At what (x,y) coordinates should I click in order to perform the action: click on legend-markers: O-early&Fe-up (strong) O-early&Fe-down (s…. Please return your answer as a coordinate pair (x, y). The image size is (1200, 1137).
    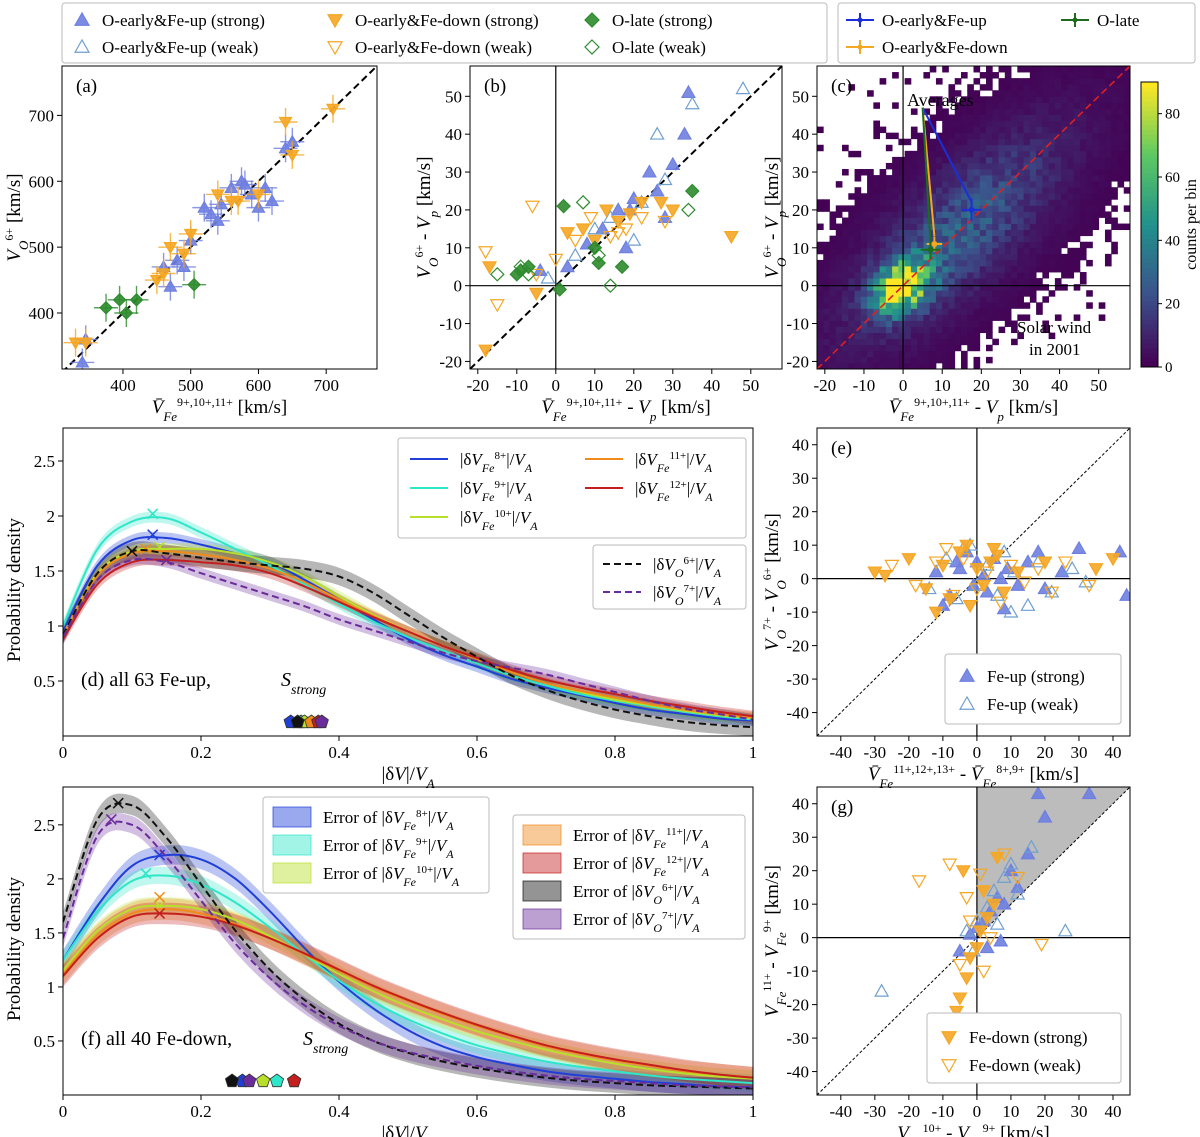
    Looking at the image, I should click on (444, 33).